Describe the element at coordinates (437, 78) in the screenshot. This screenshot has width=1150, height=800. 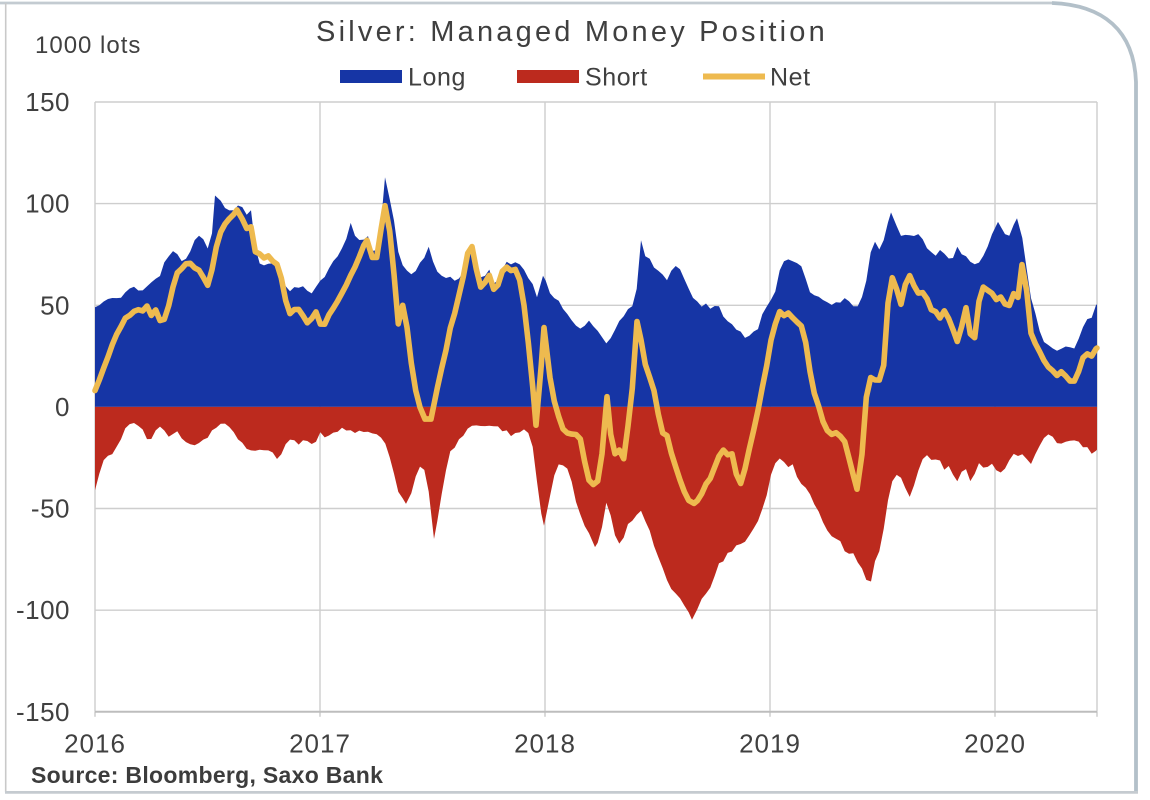
I see `svg-text: Long` at that location.